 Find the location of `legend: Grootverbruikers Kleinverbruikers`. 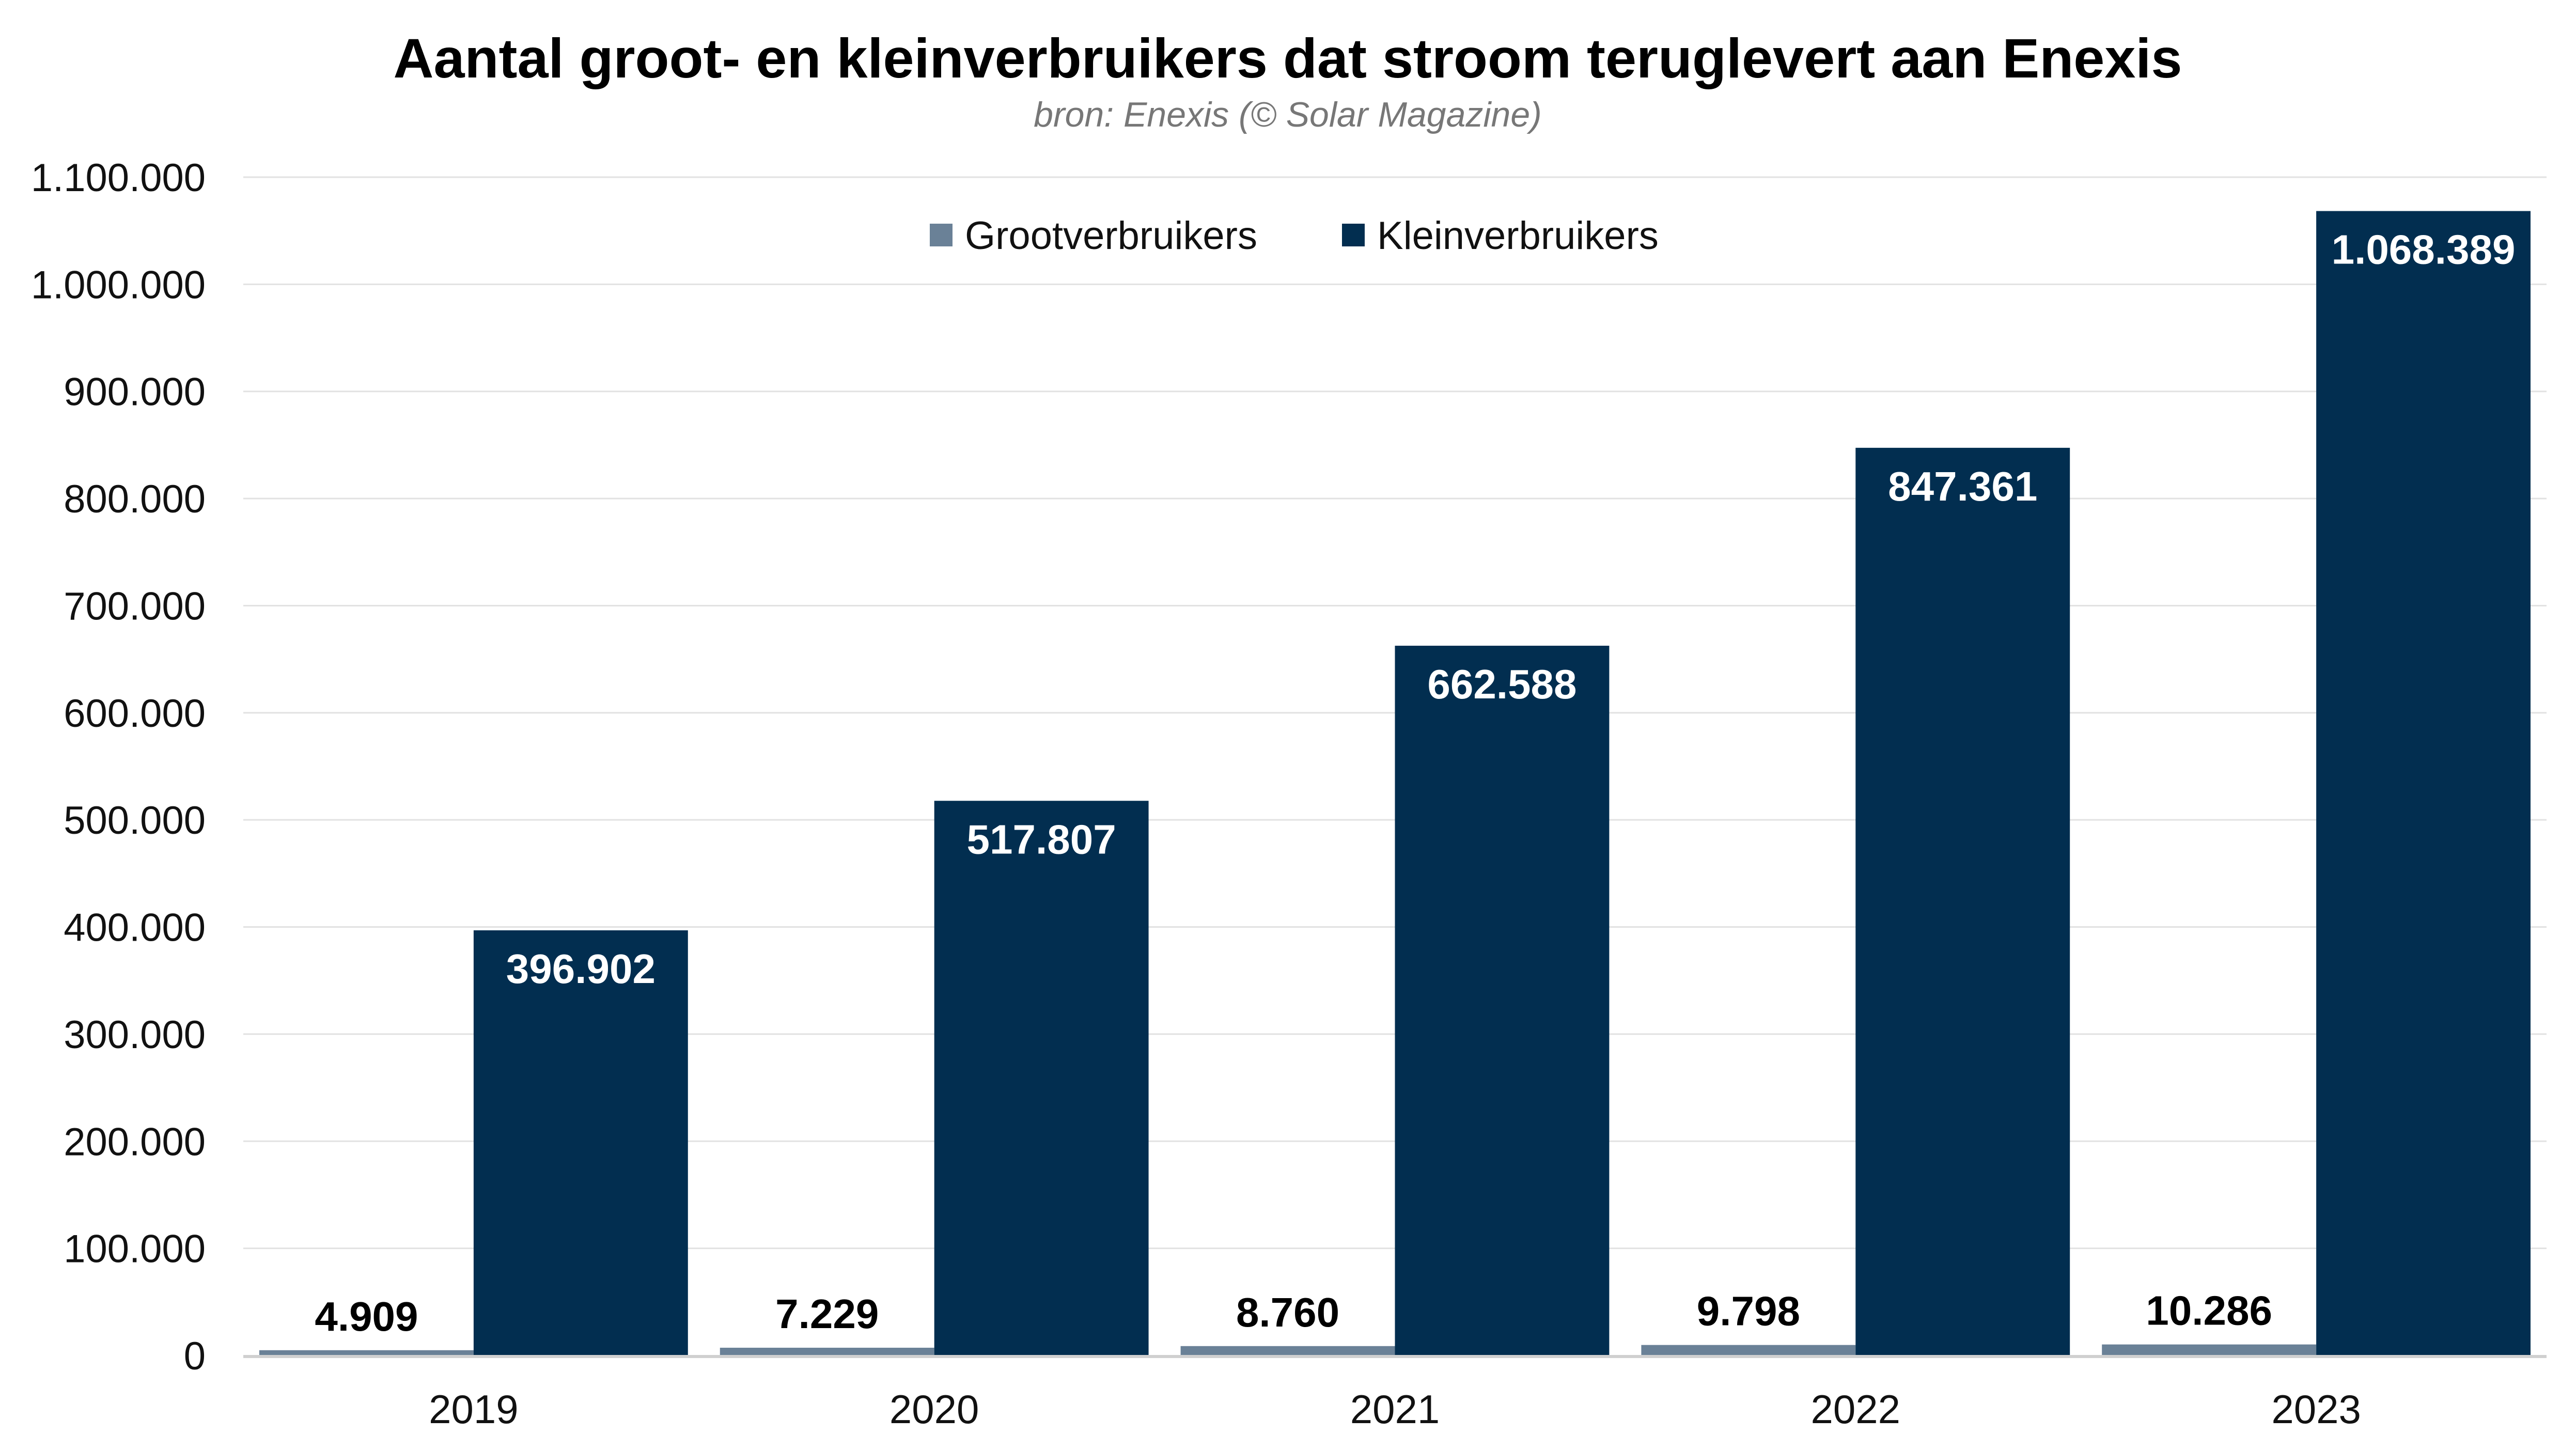

legend: Grootverbruikers Kleinverbruikers is located at coordinates (1294, 236).